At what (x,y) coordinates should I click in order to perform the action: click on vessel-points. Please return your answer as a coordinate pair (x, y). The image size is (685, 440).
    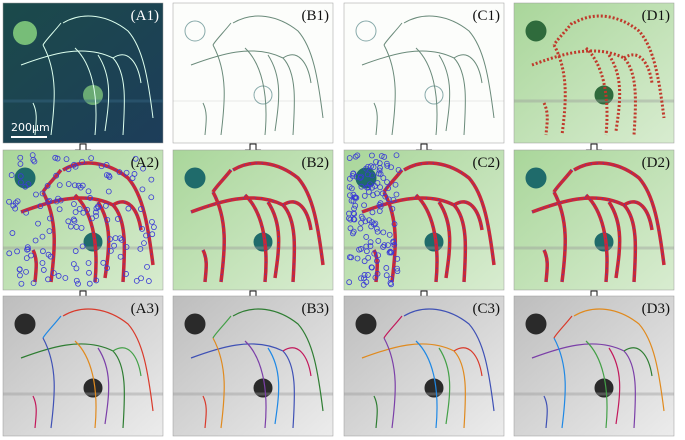
    Looking at the image, I should click on (596, 238).